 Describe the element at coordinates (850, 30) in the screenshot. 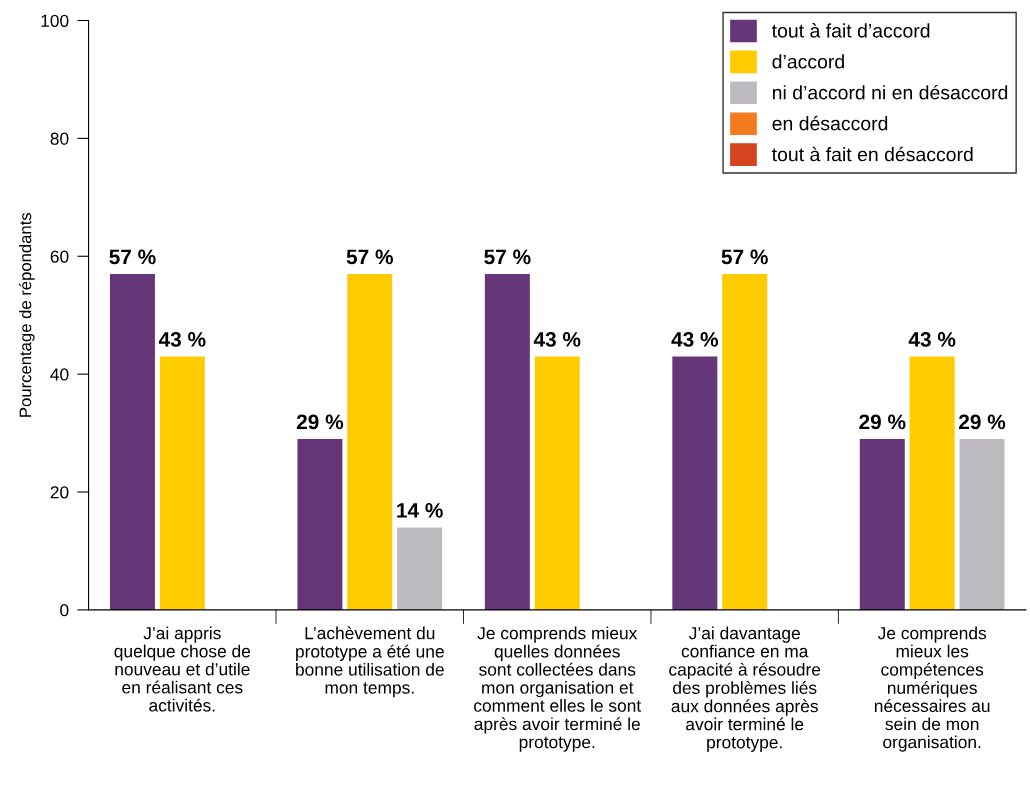

I see `legend-label: tout à fait d’accord` at that location.